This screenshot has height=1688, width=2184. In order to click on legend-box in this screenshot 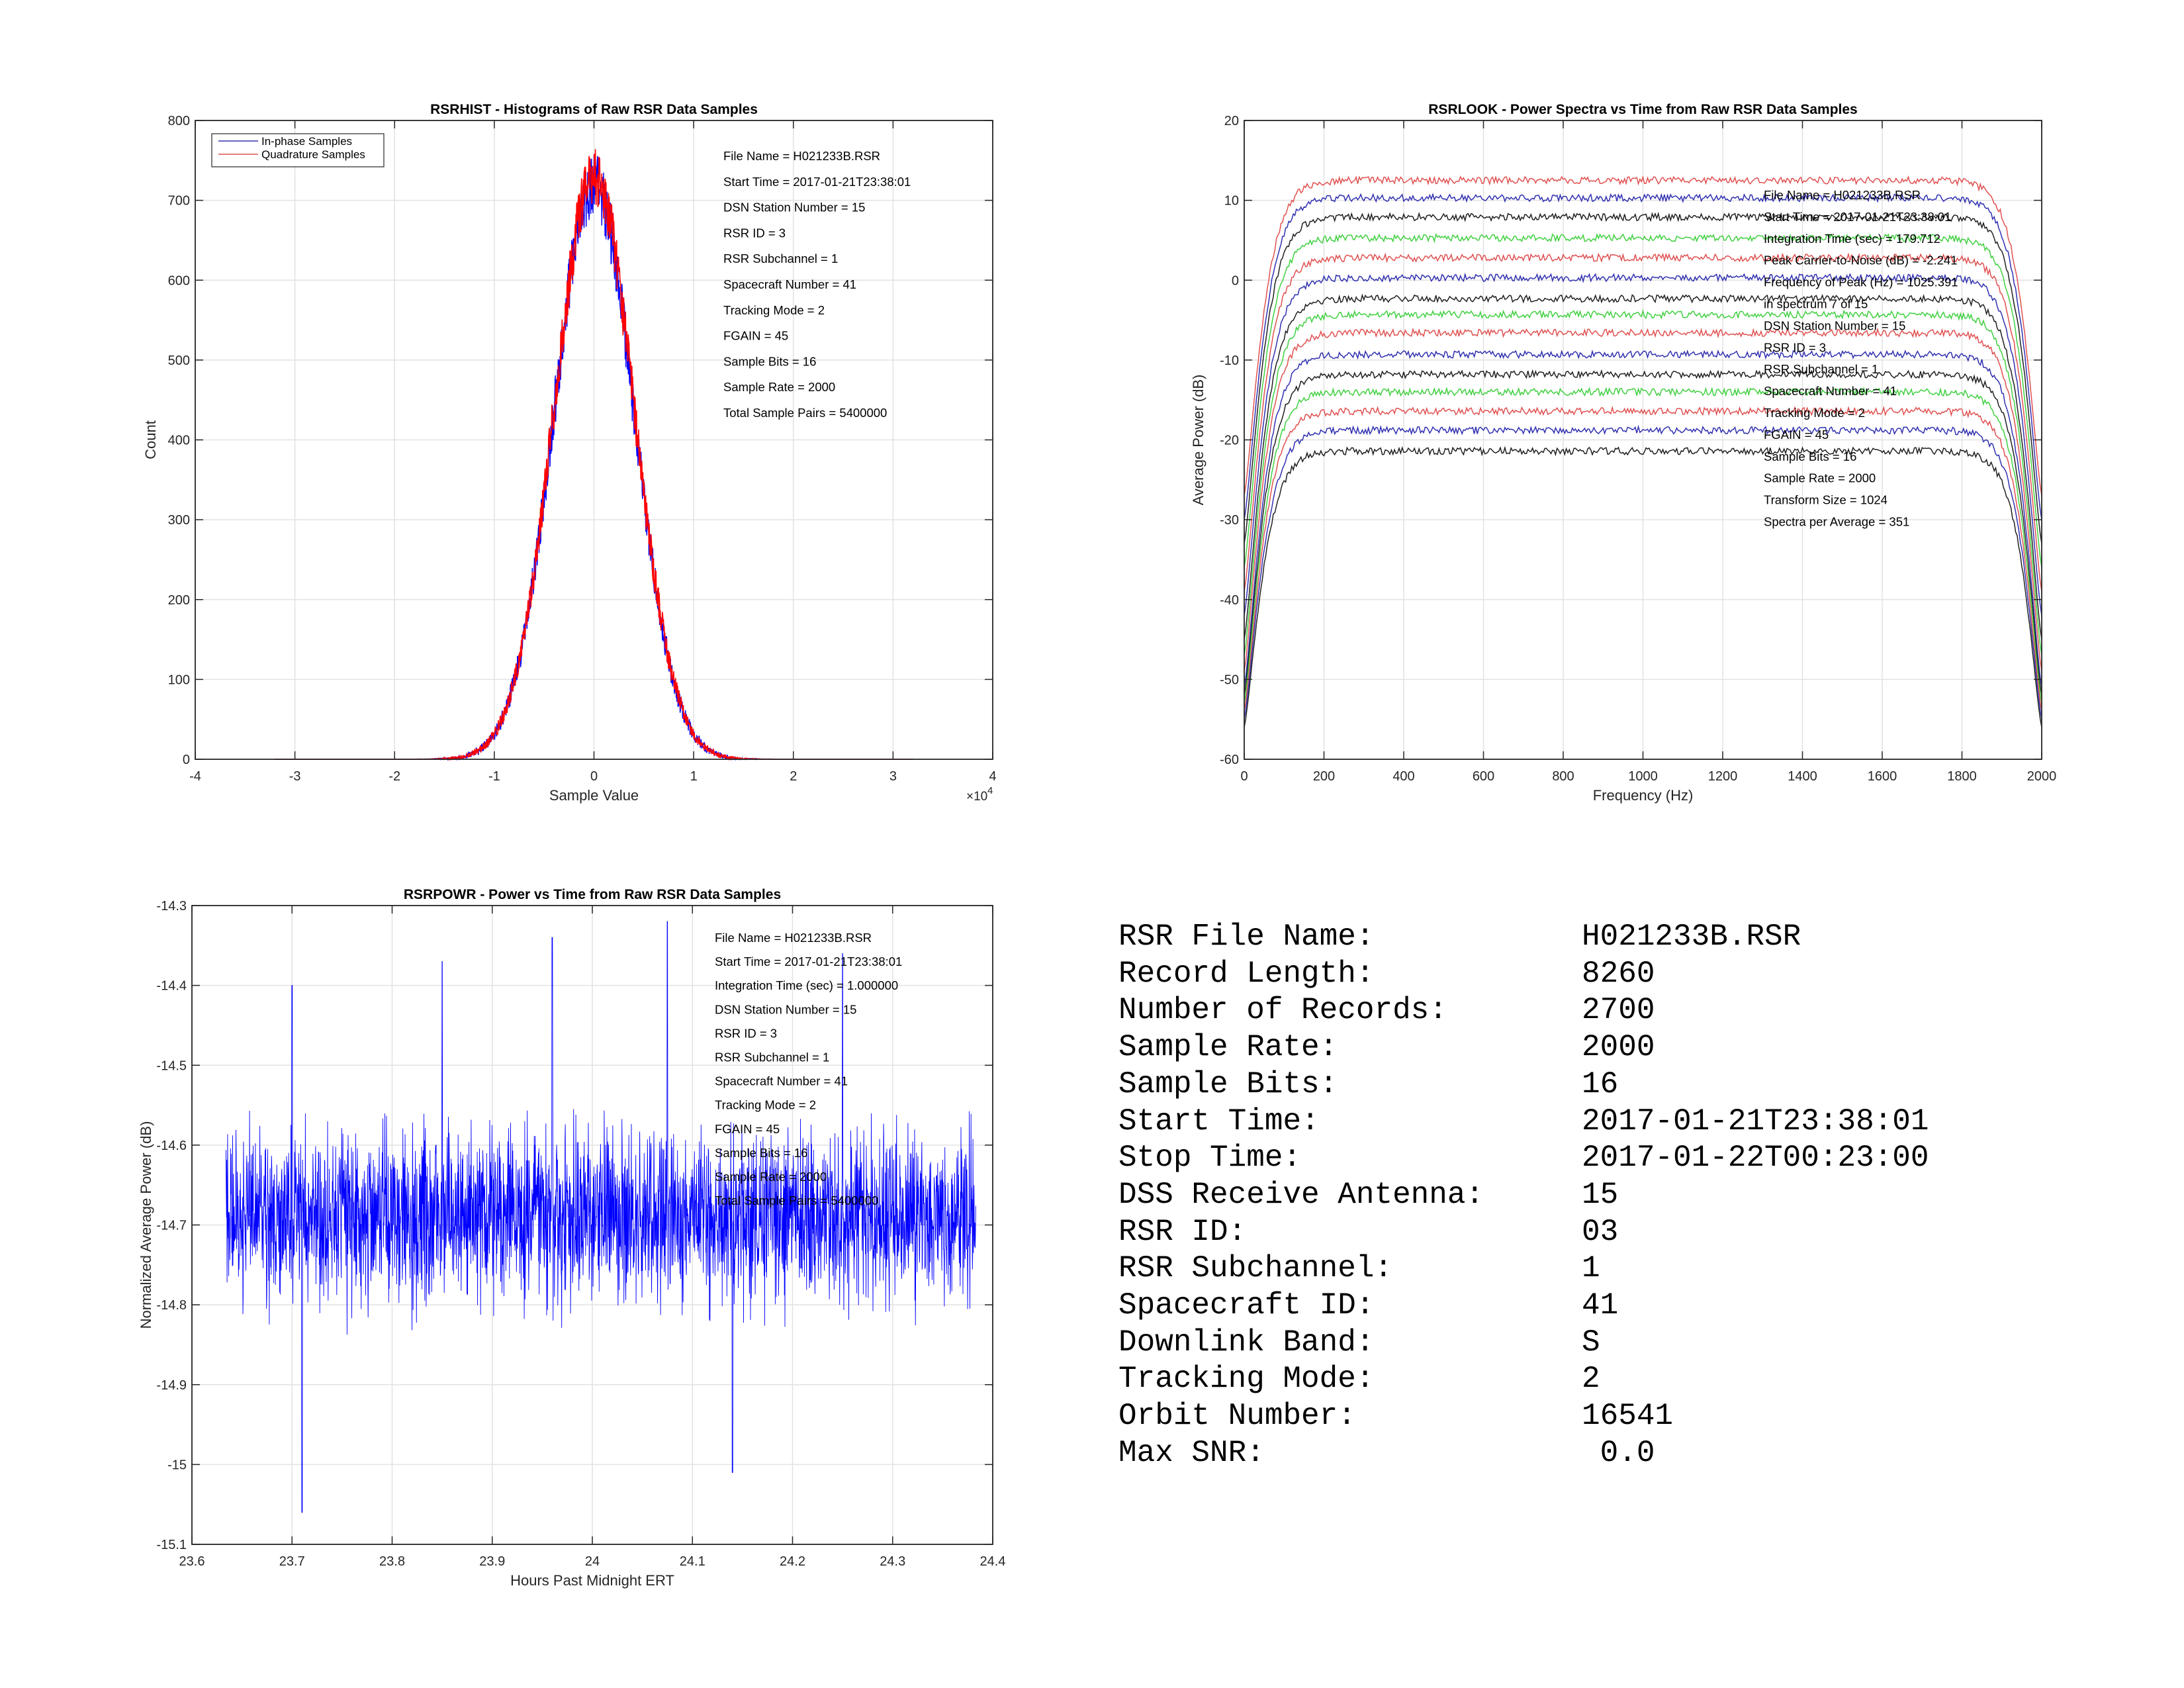, I will do `click(298, 150)`.